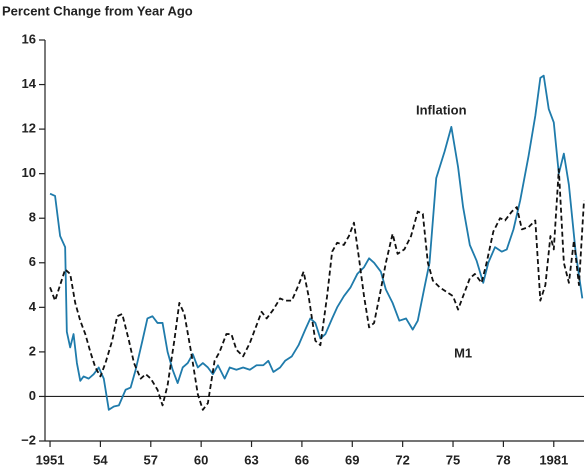  Describe the element at coordinates (463, 353) in the screenshot. I see `series-label: M1` at that location.